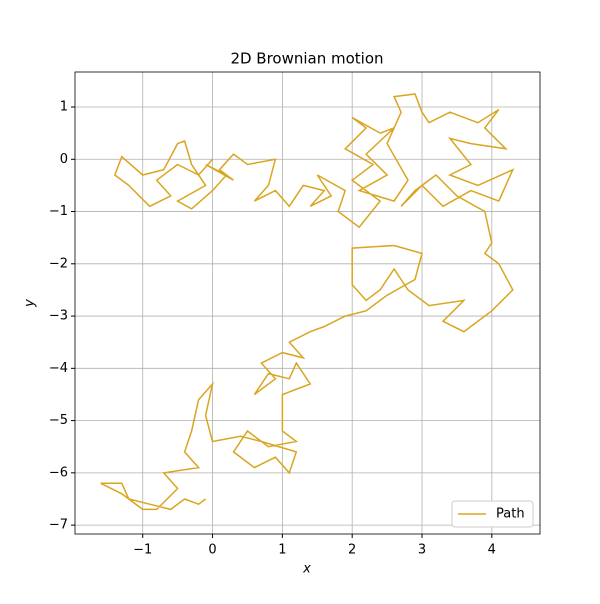 This screenshot has width=600, height=604. Describe the element at coordinates (58, 316) in the screenshot. I see `y-tick-label: −3` at that location.